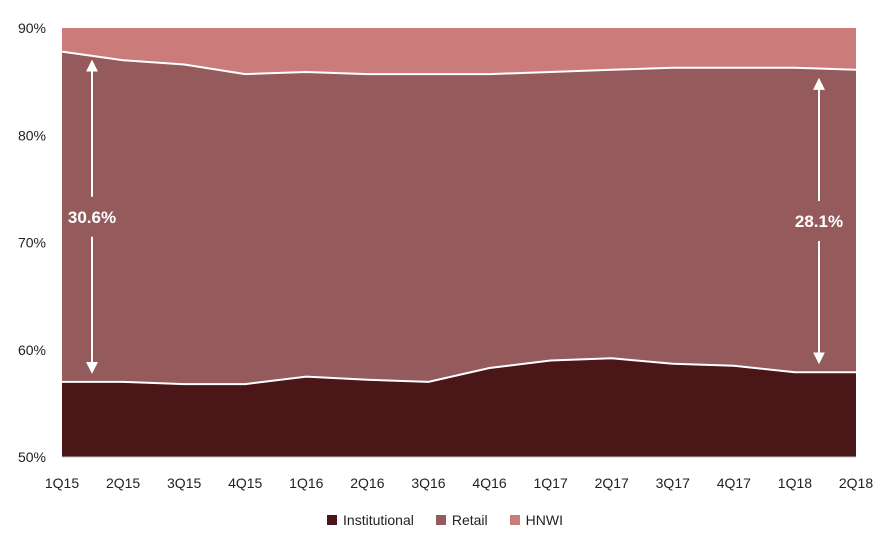  I want to click on x-tick-label: 4Q16, so click(489, 483).